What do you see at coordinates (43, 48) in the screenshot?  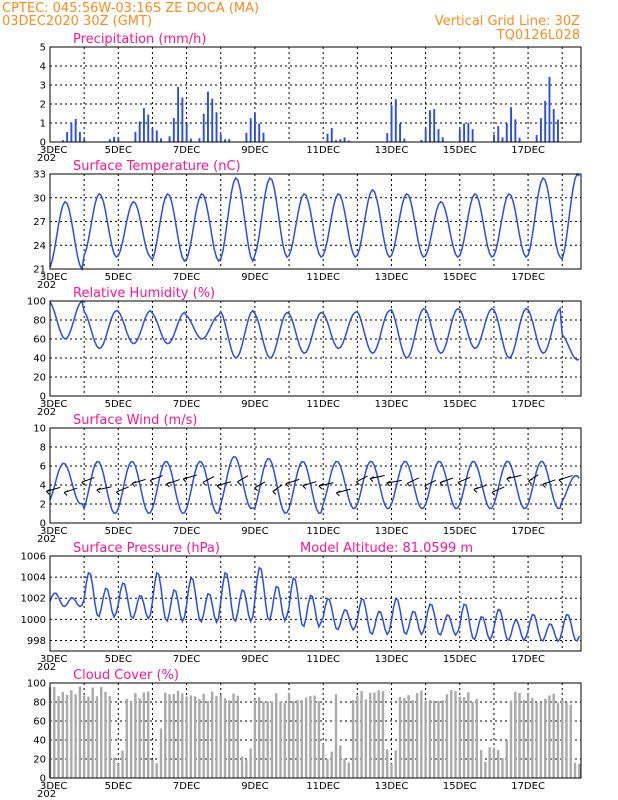 I see `y-tick-label: 5` at bounding box center [43, 48].